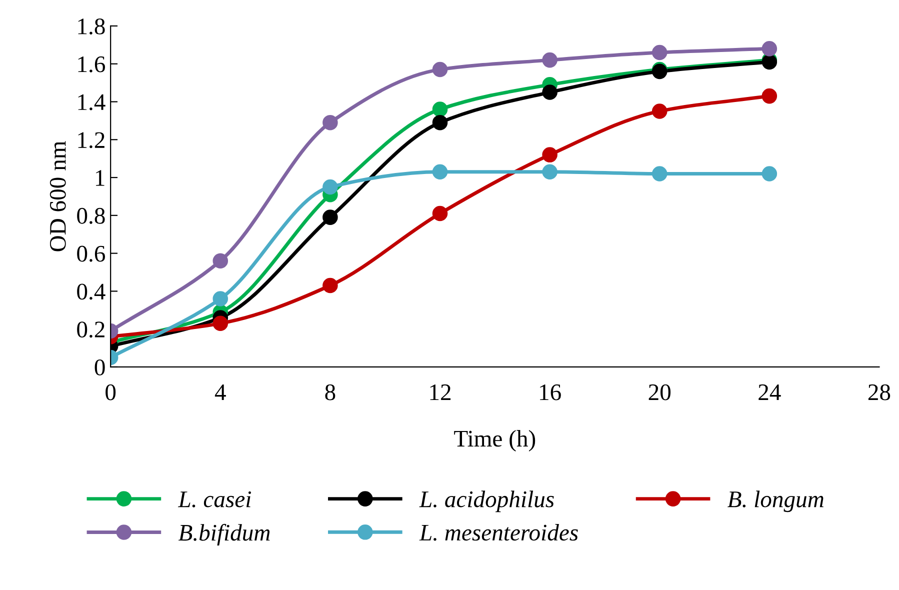 The width and height of the screenshot is (899, 590). What do you see at coordinates (92, 64) in the screenshot?
I see `y-tick-label: 1.6` at bounding box center [92, 64].